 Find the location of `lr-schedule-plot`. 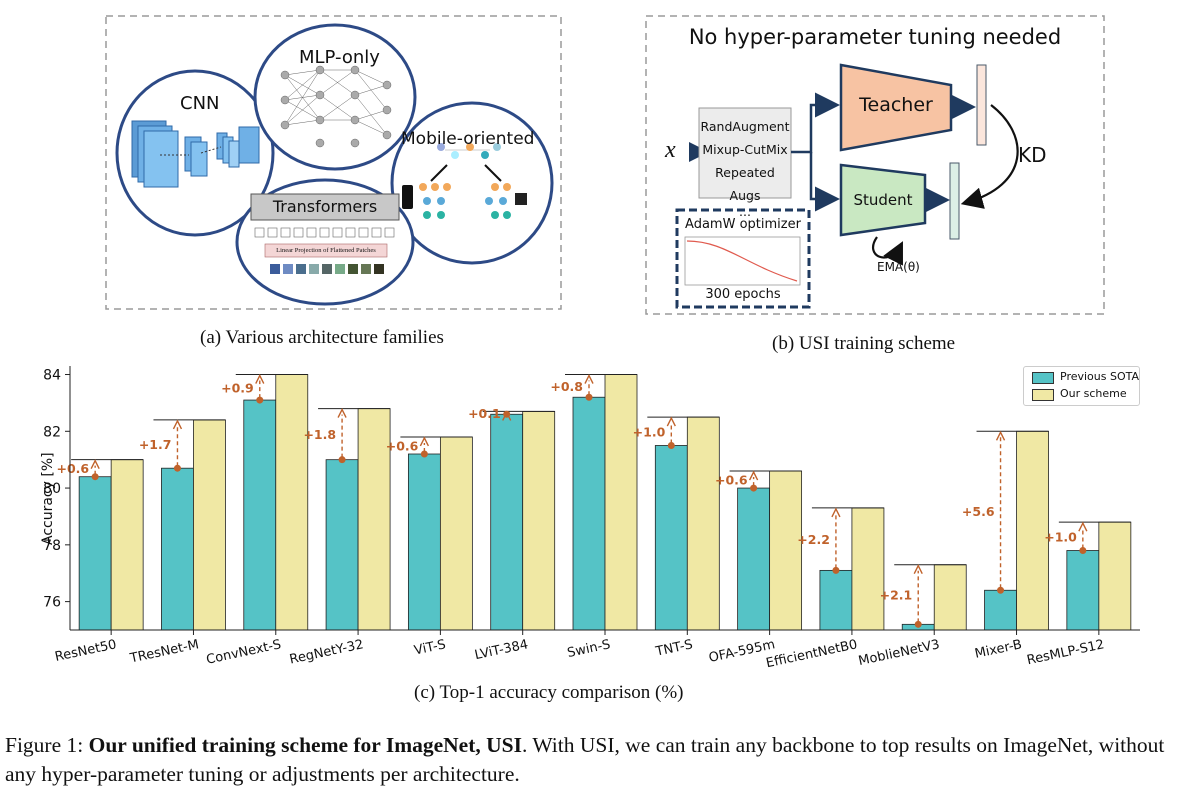

lr-schedule-plot is located at coordinates (742, 261).